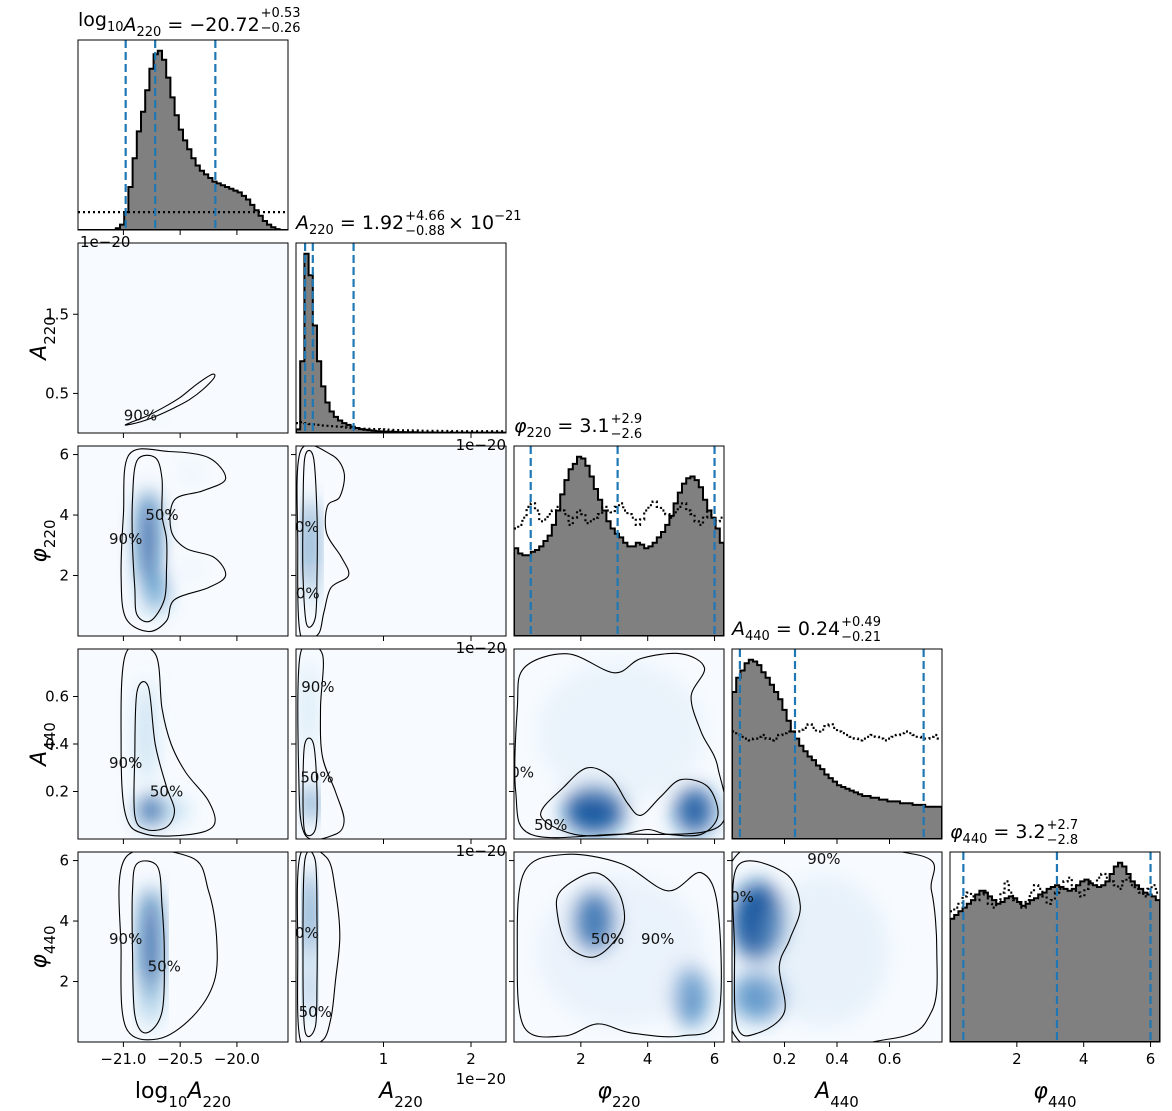 This screenshot has width=1172, height=1111. Describe the element at coordinates (425, 216) in the screenshot. I see `title-upper-error: +4.66` at that location.